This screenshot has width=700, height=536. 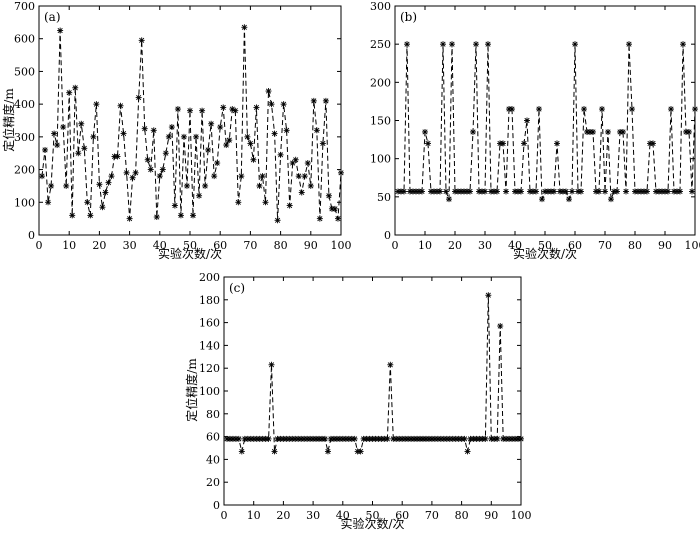 I want to click on y-tick-label: 60, so click(x=213, y=437).